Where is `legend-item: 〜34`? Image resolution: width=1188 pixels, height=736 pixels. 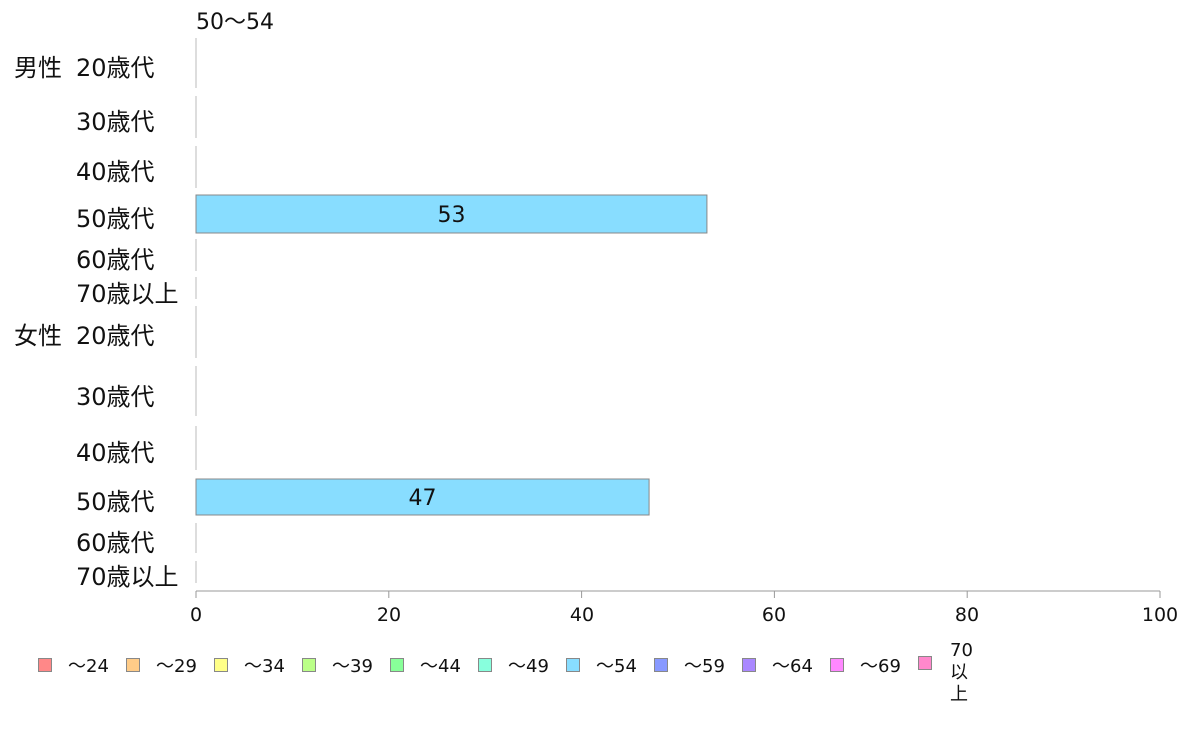
legend-item: 〜34 is located at coordinates (249, 665).